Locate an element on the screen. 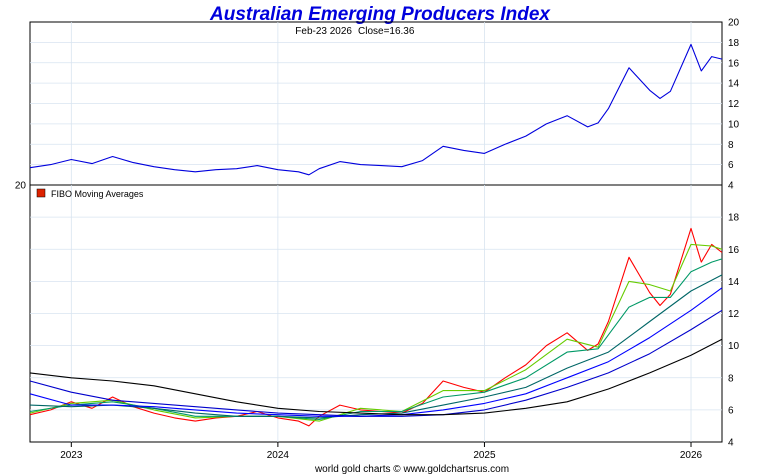  subtitle-date: Feb-23 2026 is located at coordinates (323, 31).